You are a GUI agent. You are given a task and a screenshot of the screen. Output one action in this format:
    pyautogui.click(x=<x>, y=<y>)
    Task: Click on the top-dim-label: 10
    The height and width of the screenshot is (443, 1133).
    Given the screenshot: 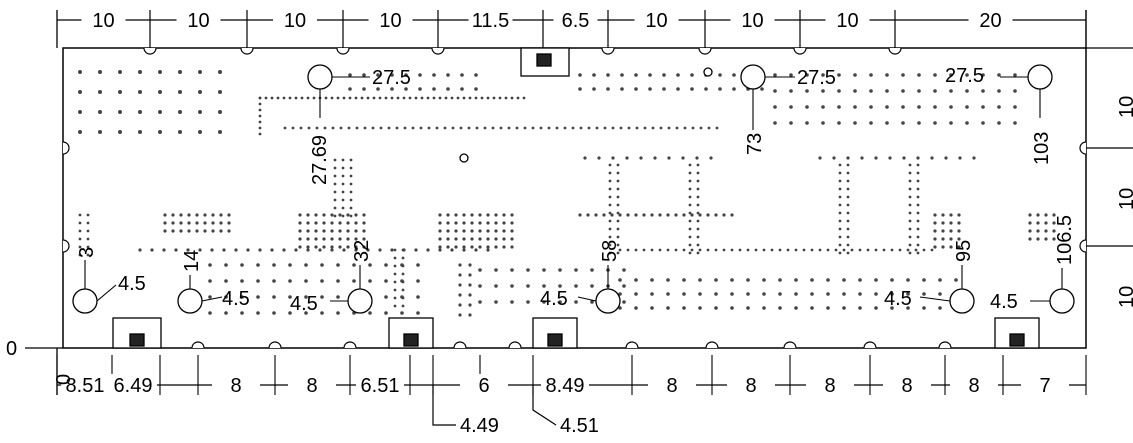 What is the action you would take?
    pyautogui.click(x=847, y=21)
    